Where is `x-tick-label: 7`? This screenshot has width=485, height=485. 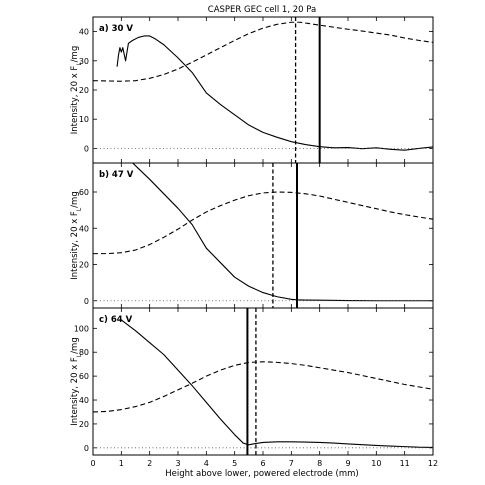
x-tick-label: 7 is located at coordinates (291, 463).